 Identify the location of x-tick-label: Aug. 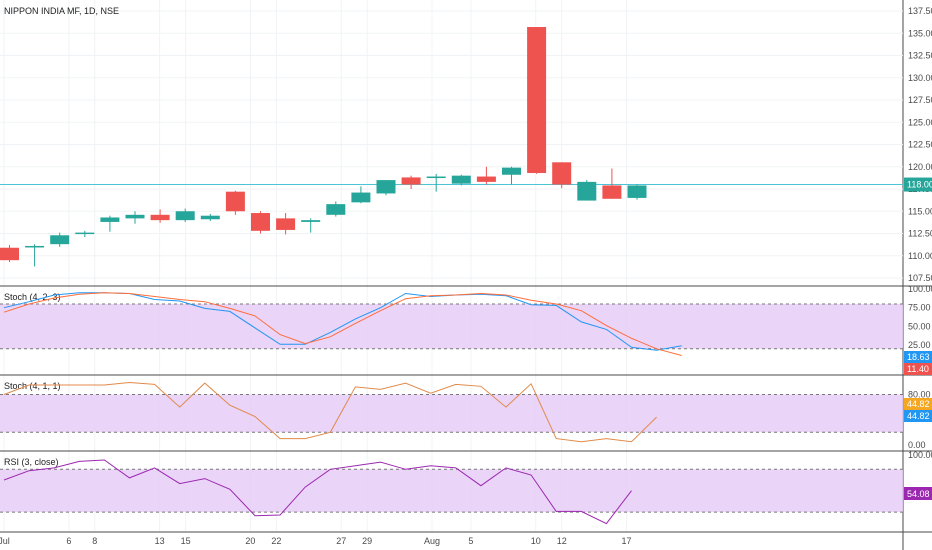
(432, 541).